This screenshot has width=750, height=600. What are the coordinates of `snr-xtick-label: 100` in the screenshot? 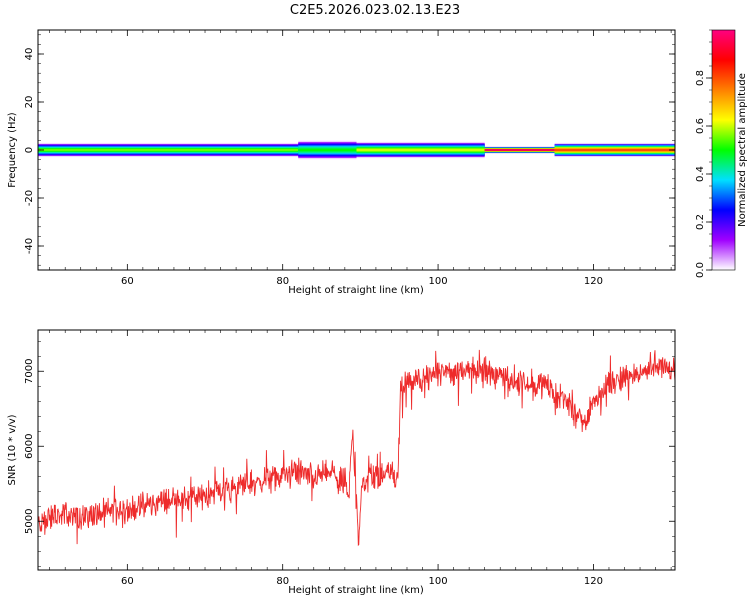 It's located at (438, 581).